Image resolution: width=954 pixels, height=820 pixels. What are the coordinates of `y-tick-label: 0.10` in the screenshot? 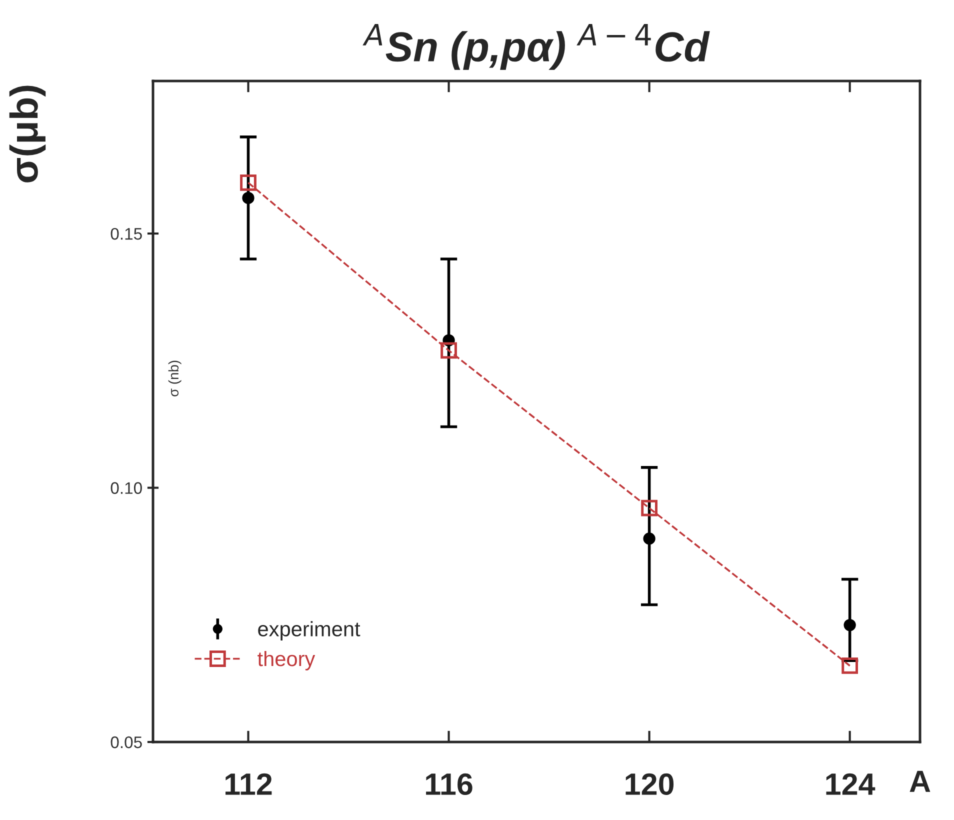 It's located at (126, 488).